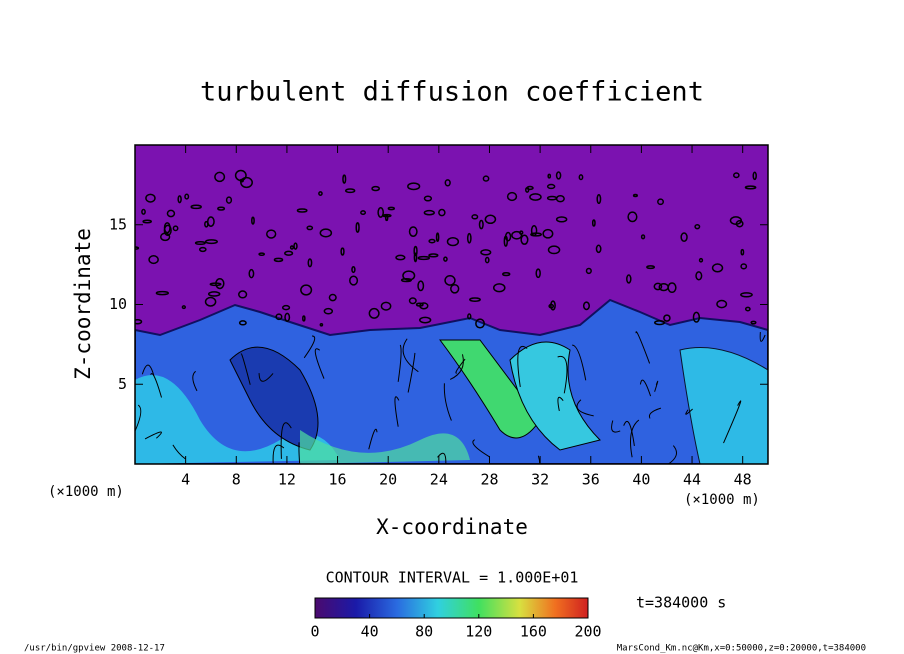  What do you see at coordinates (83, 304) in the screenshot?
I see `y-axis-label: Z-coordinate` at bounding box center [83, 304].